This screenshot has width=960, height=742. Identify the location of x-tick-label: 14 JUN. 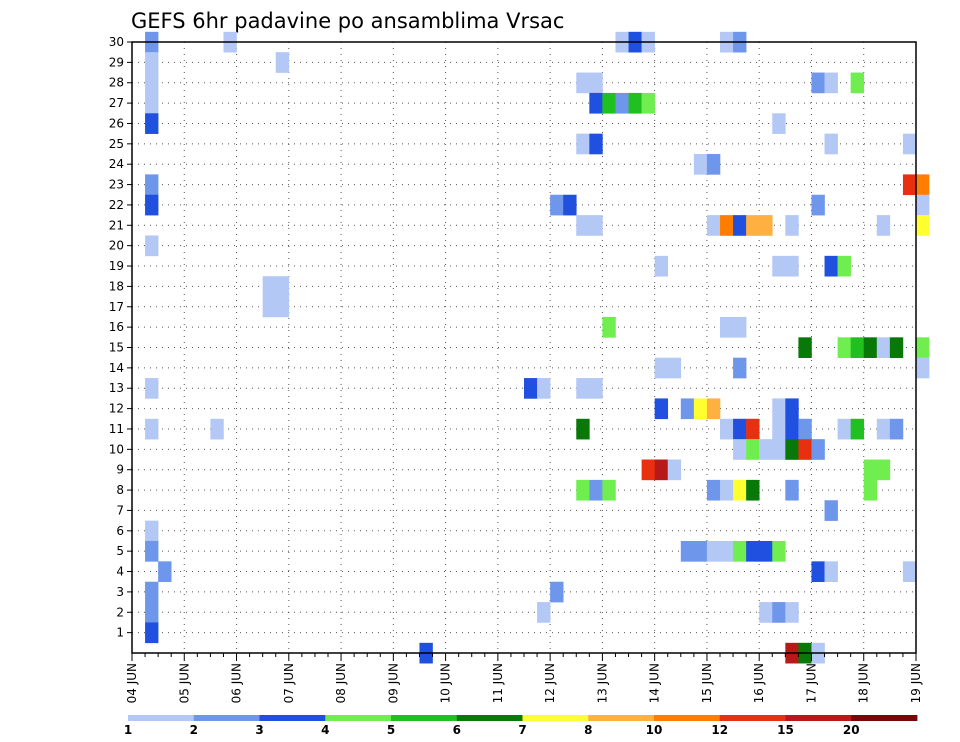
(655, 683).